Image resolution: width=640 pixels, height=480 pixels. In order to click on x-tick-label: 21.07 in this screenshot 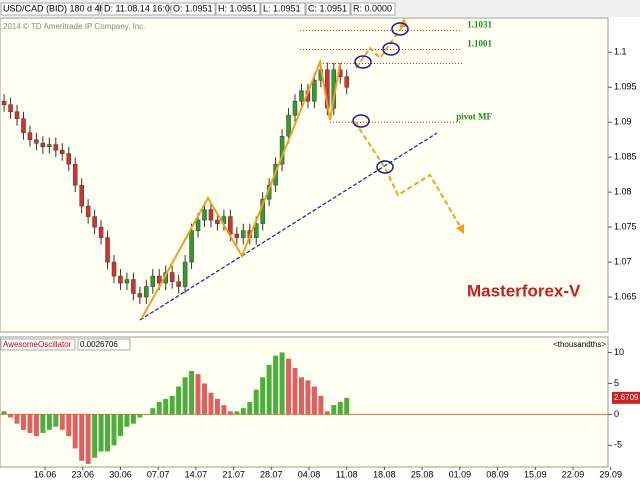, I will do `click(233, 474)`.